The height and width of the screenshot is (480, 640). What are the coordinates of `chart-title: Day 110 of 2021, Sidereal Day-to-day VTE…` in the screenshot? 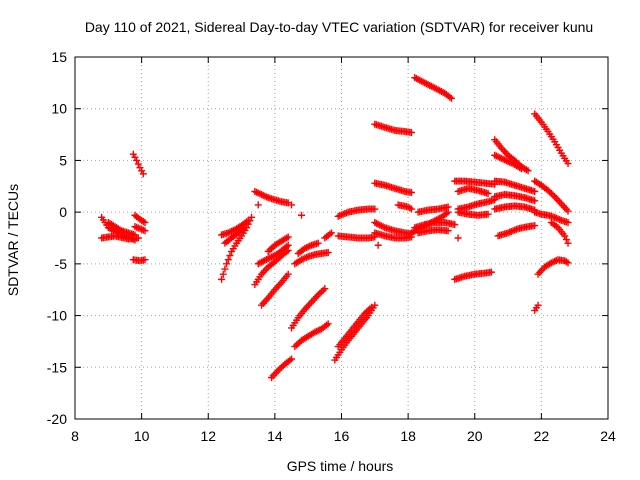 It's located at (339, 27).